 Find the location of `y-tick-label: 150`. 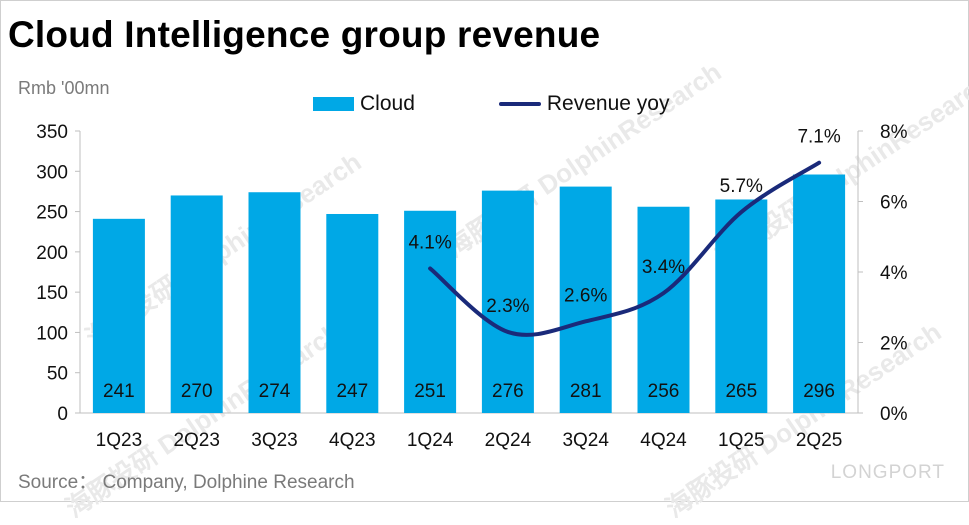

y-tick-label: 150 is located at coordinates (52, 293).